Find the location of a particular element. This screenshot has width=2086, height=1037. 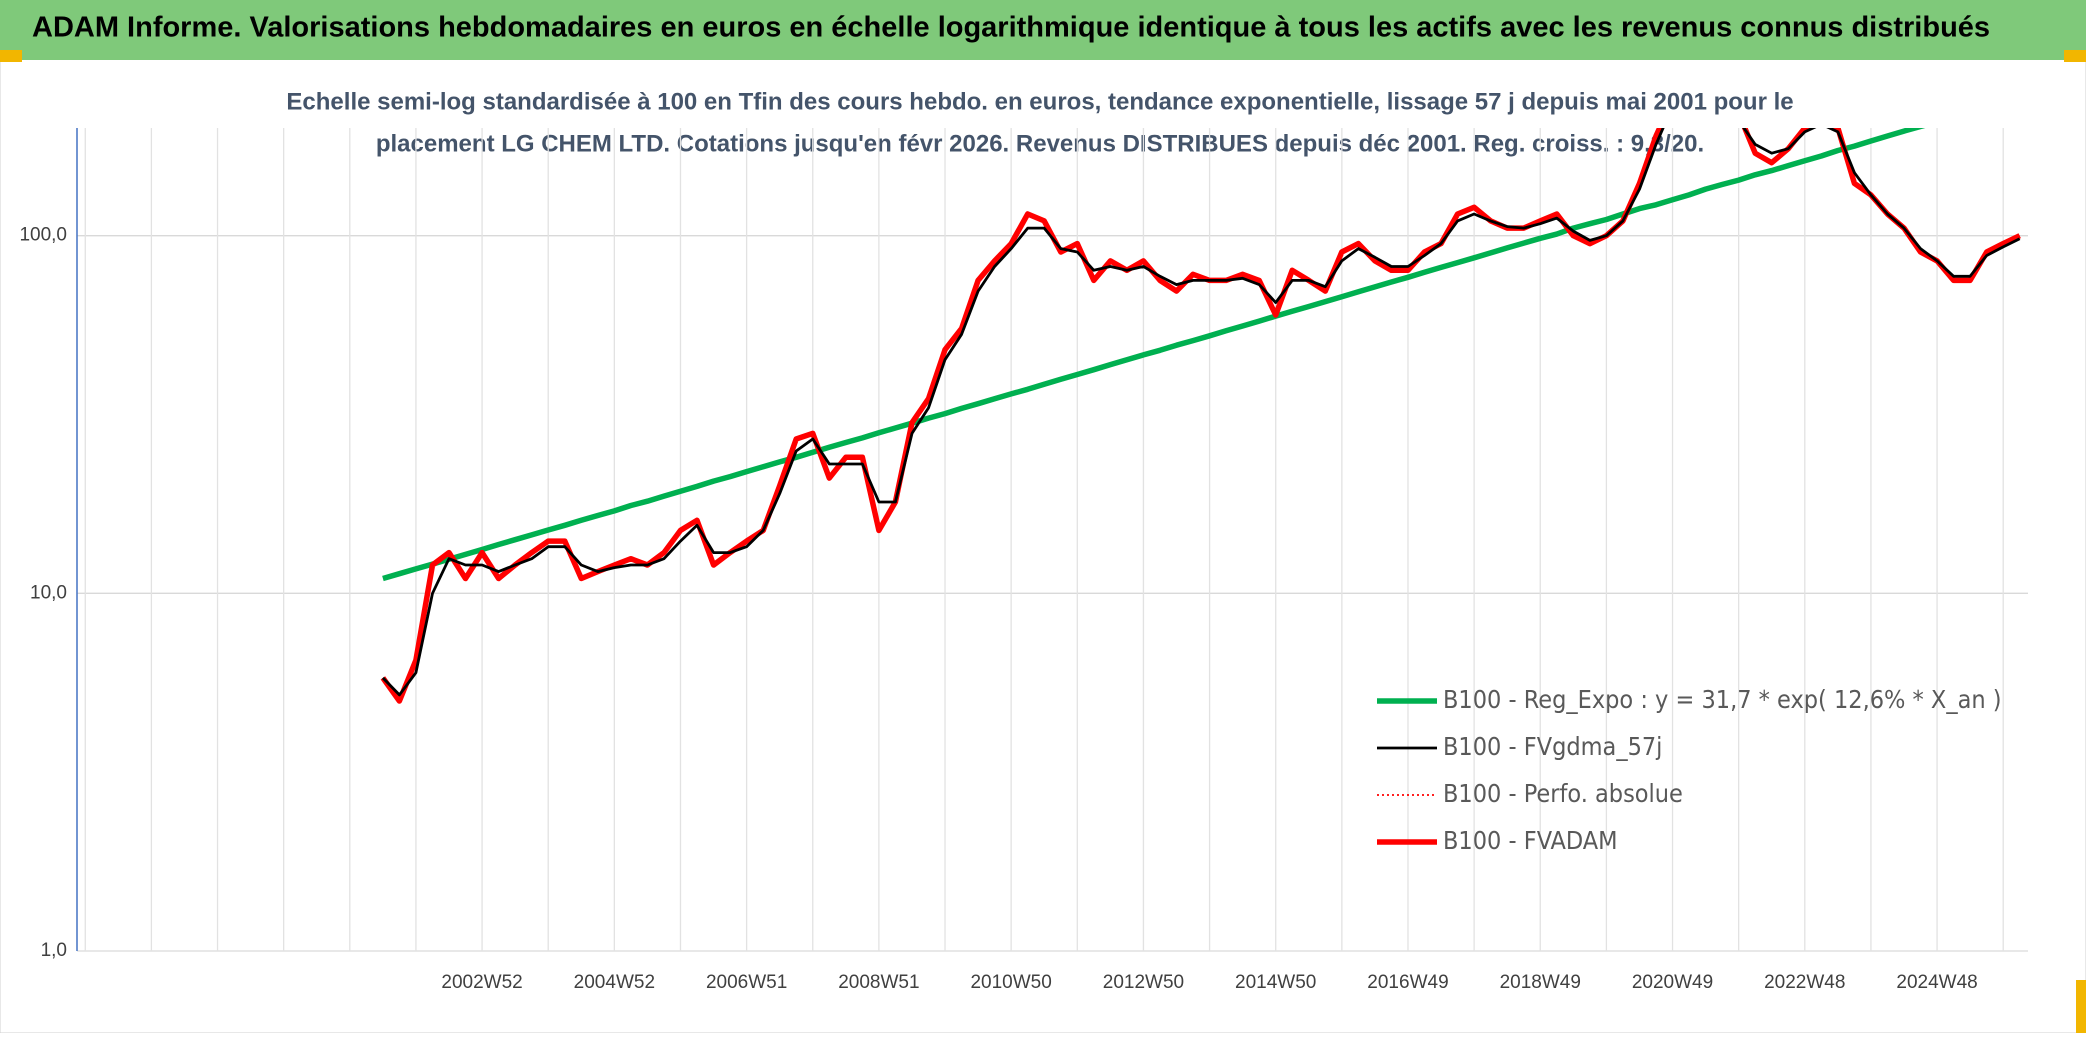

x-tick-label: 2024W48 is located at coordinates (1936, 982).